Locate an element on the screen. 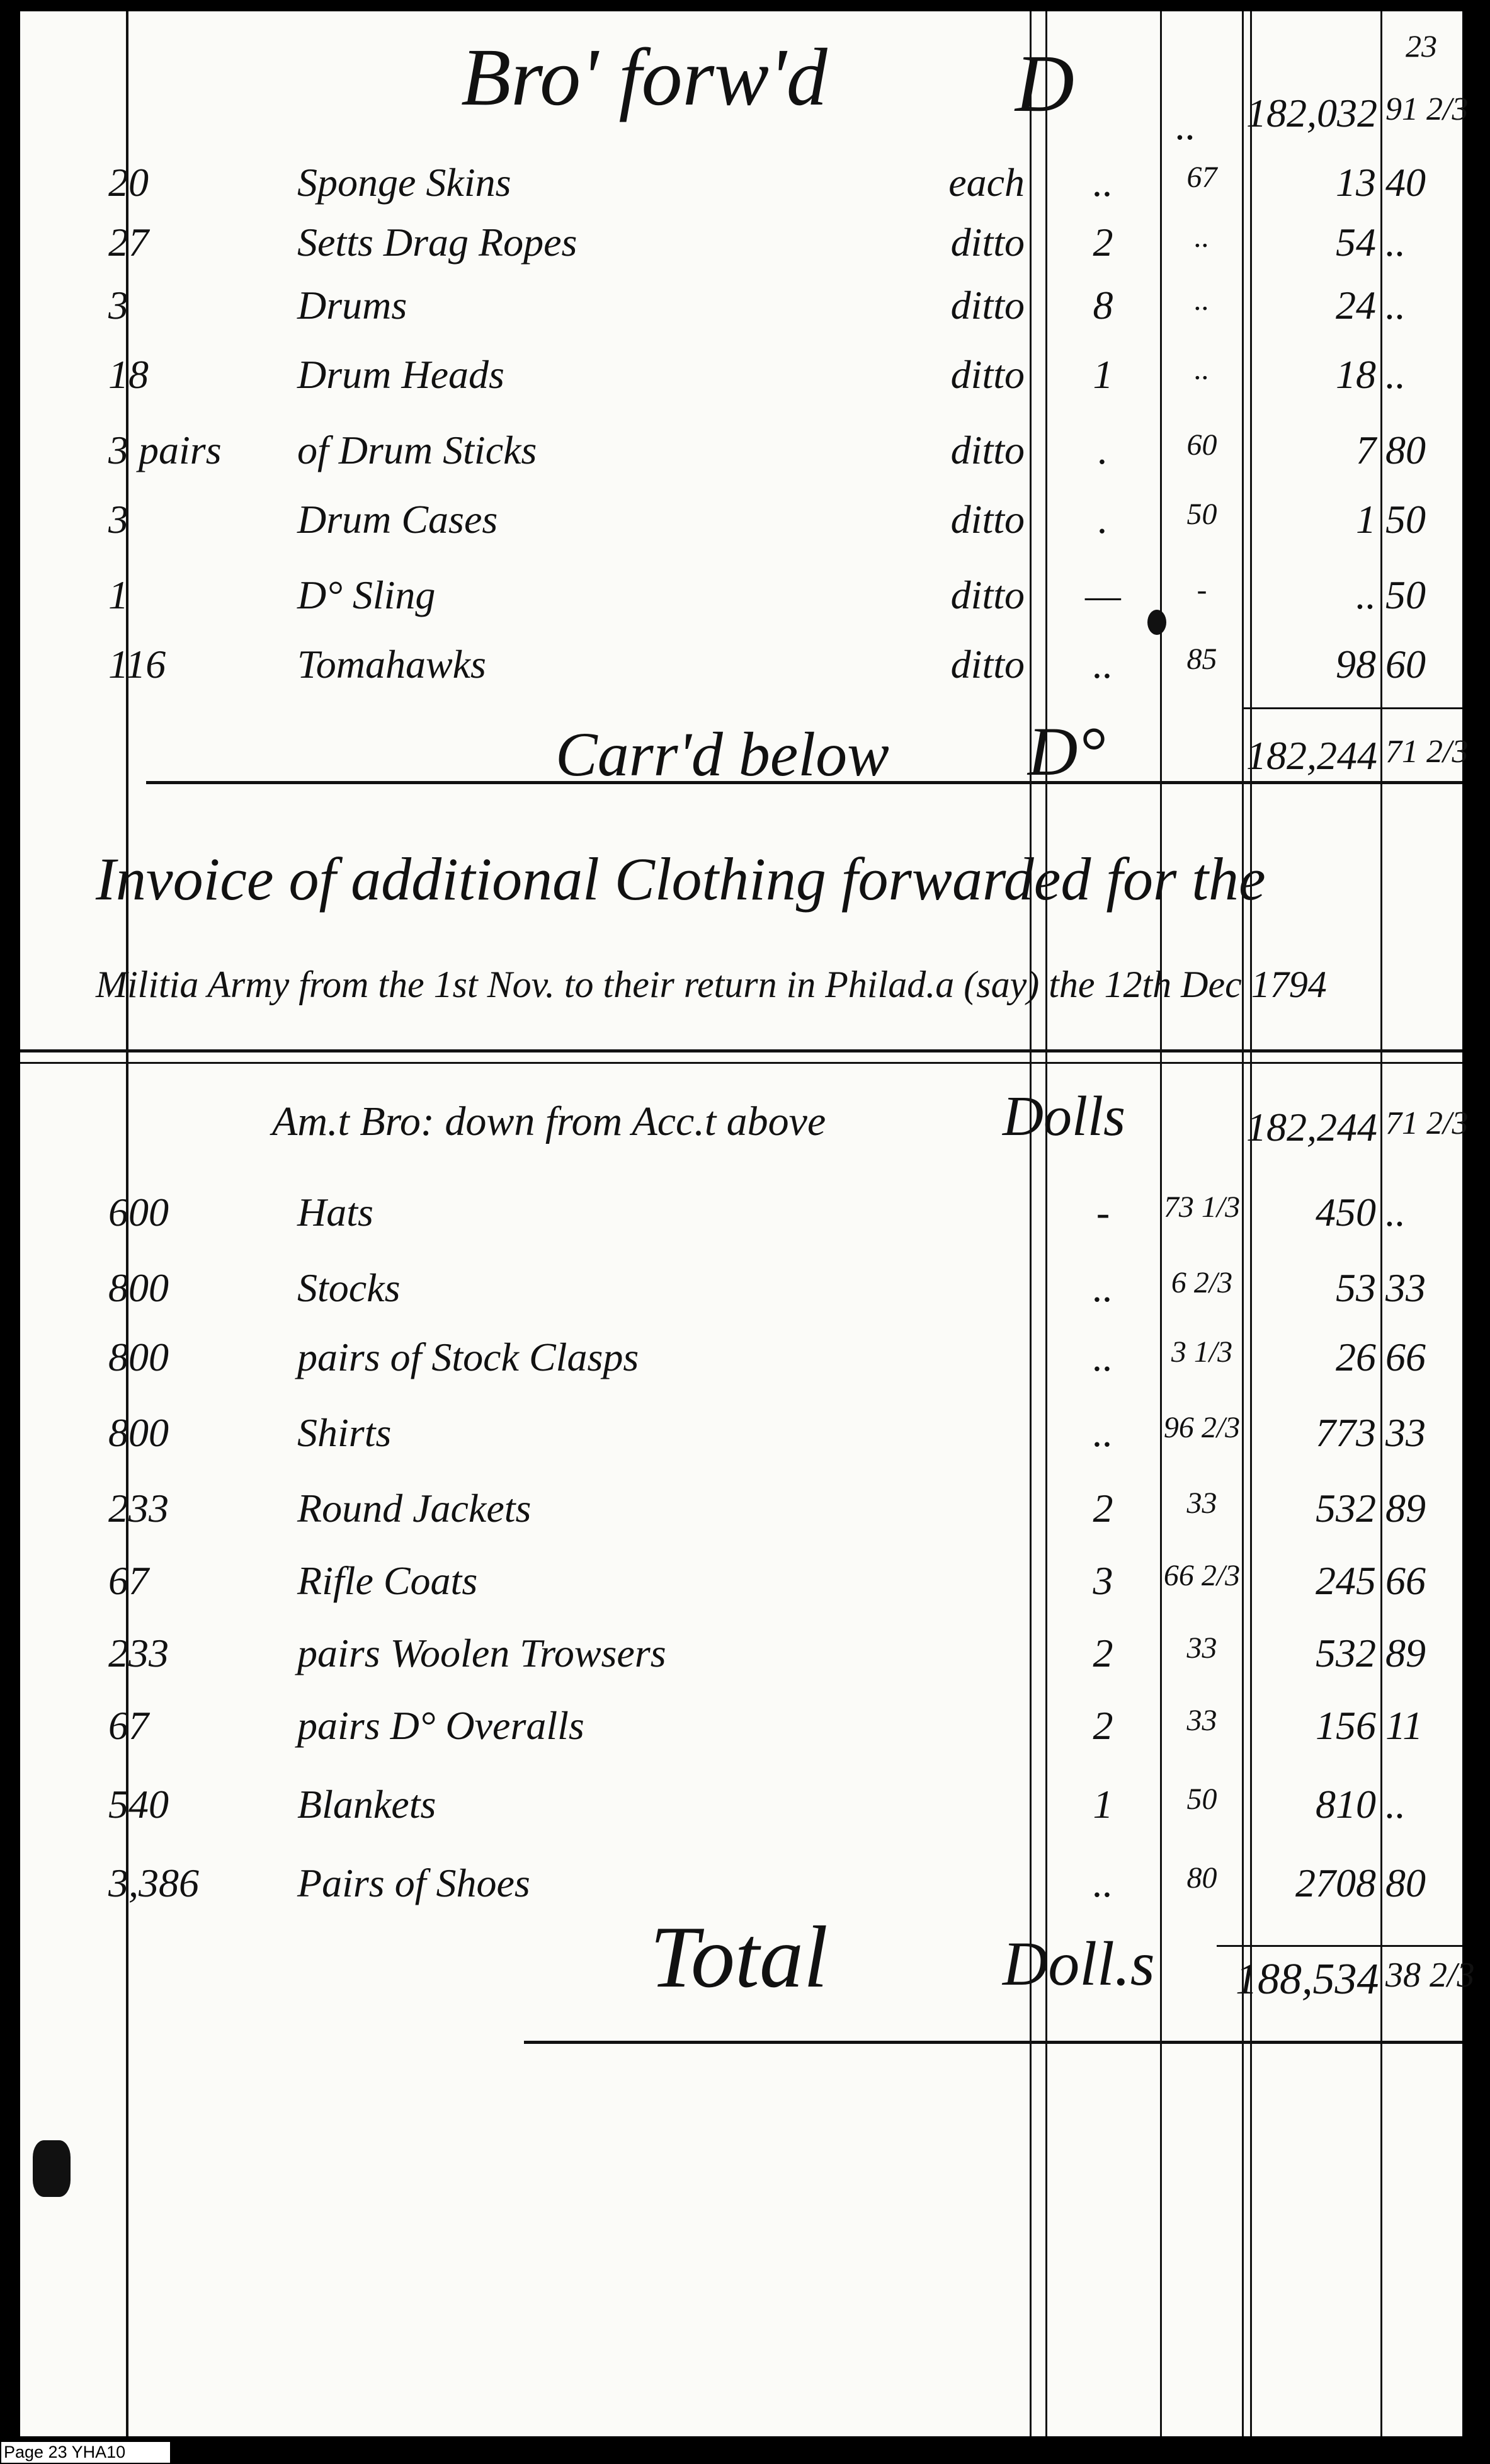  row-unit-price-cents: 85 is located at coordinates (1201, 659).